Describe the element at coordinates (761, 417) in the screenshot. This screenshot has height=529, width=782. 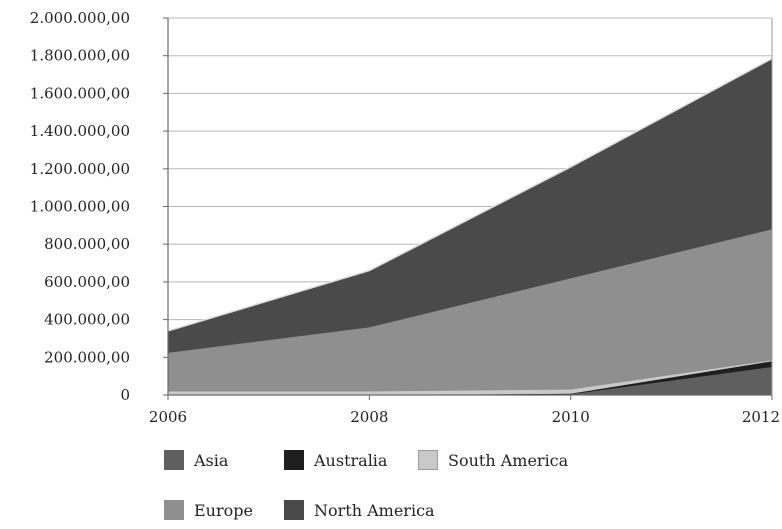
I see `x-tick-label: 2012` at that location.